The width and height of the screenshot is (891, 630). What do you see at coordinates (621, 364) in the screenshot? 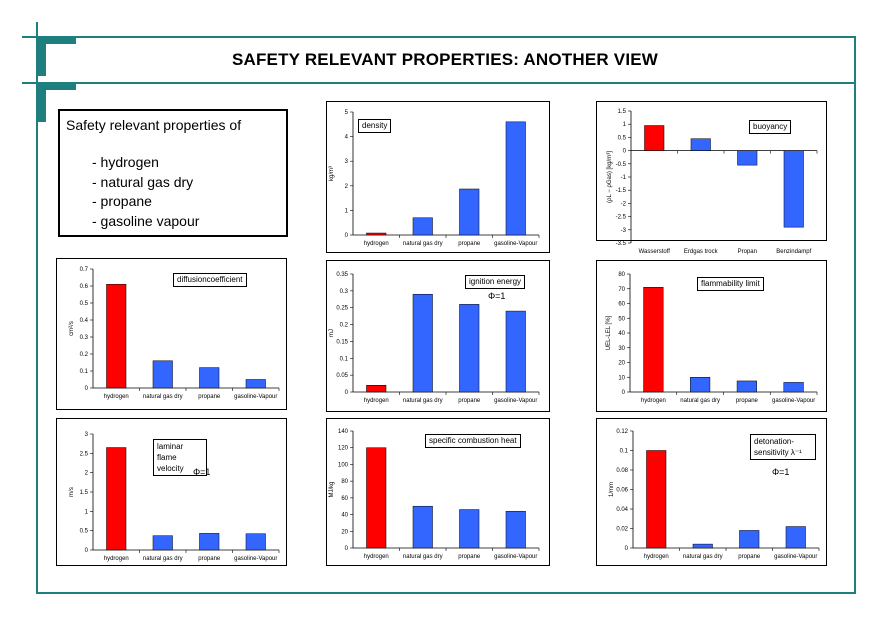
I see `y-tick-label: 20` at bounding box center [621, 364].